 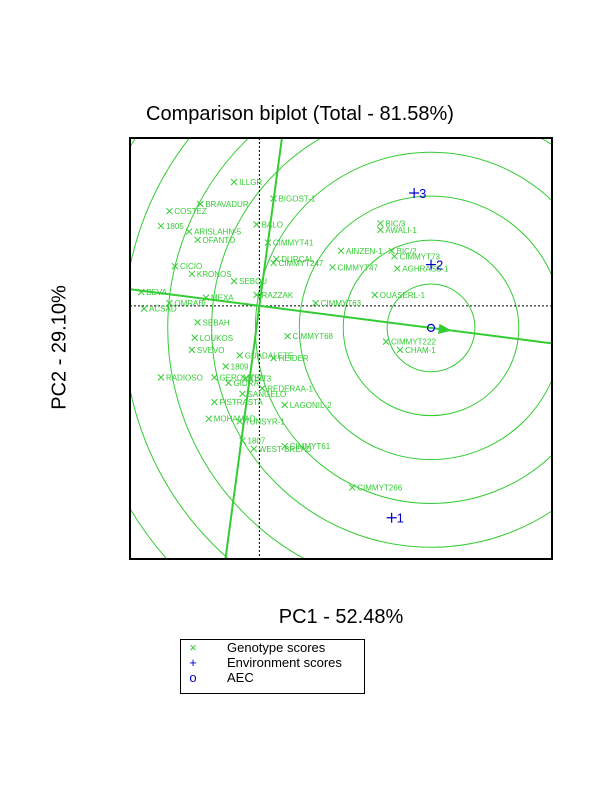 What do you see at coordinates (290, 388) in the screenshot?
I see `genotype-label: REDERAA-1` at bounding box center [290, 388].